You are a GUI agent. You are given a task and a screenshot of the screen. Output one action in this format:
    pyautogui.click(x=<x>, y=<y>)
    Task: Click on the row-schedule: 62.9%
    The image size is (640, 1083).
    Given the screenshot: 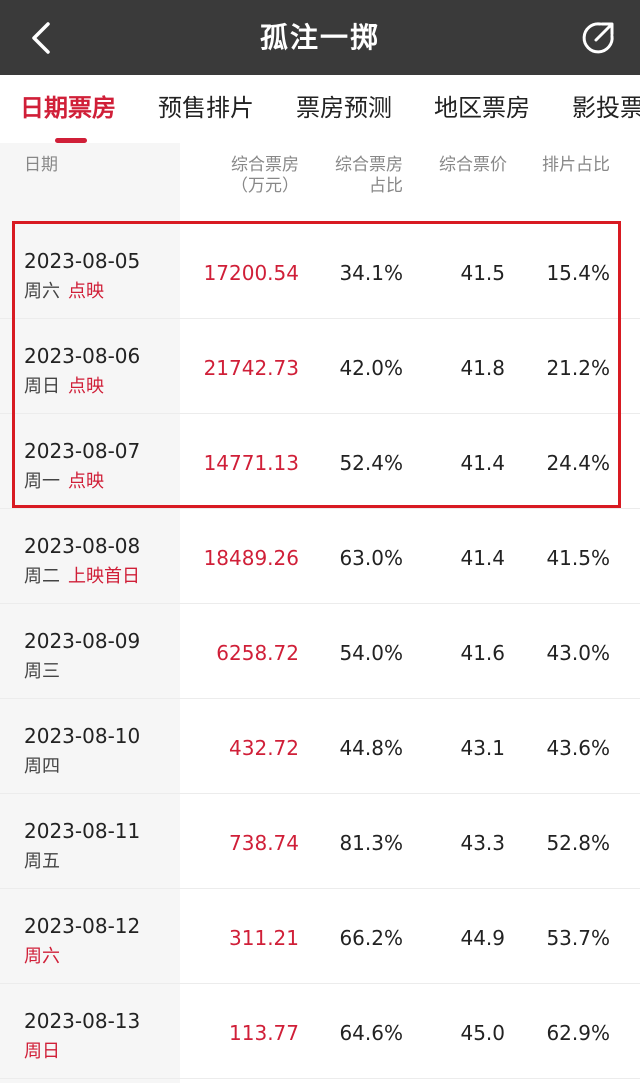 What is the action you would take?
    pyautogui.click(x=578, y=1033)
    